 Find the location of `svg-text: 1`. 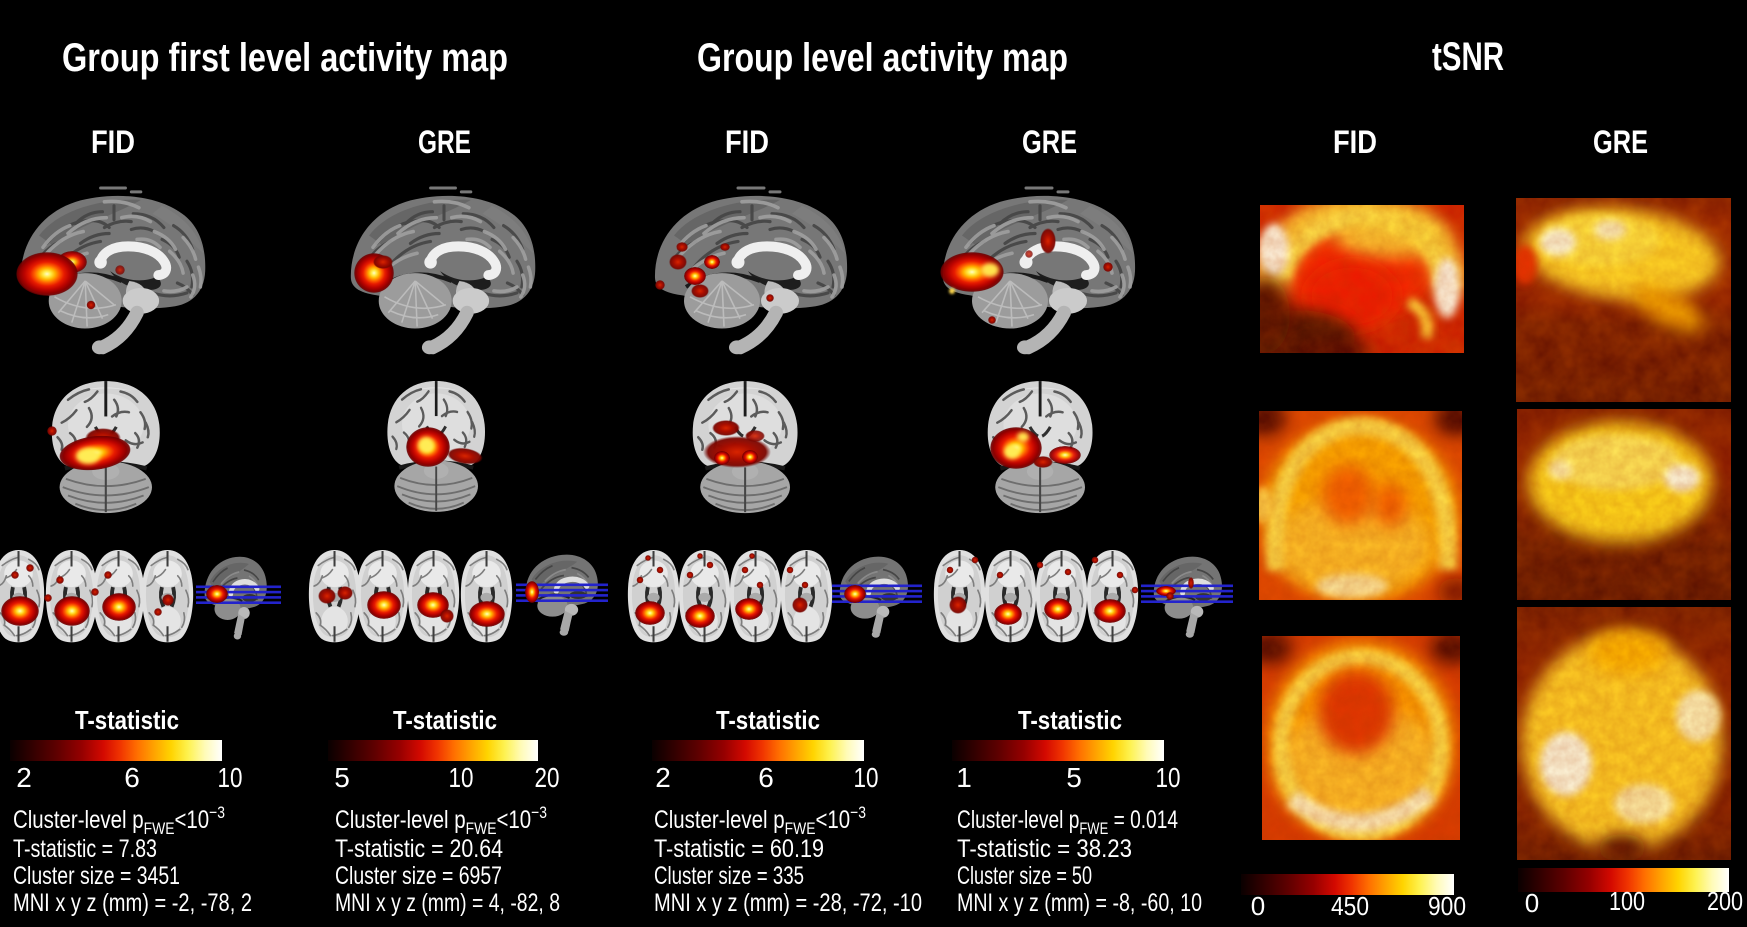

svg-text: 1 is located at coordinates (964, 777).